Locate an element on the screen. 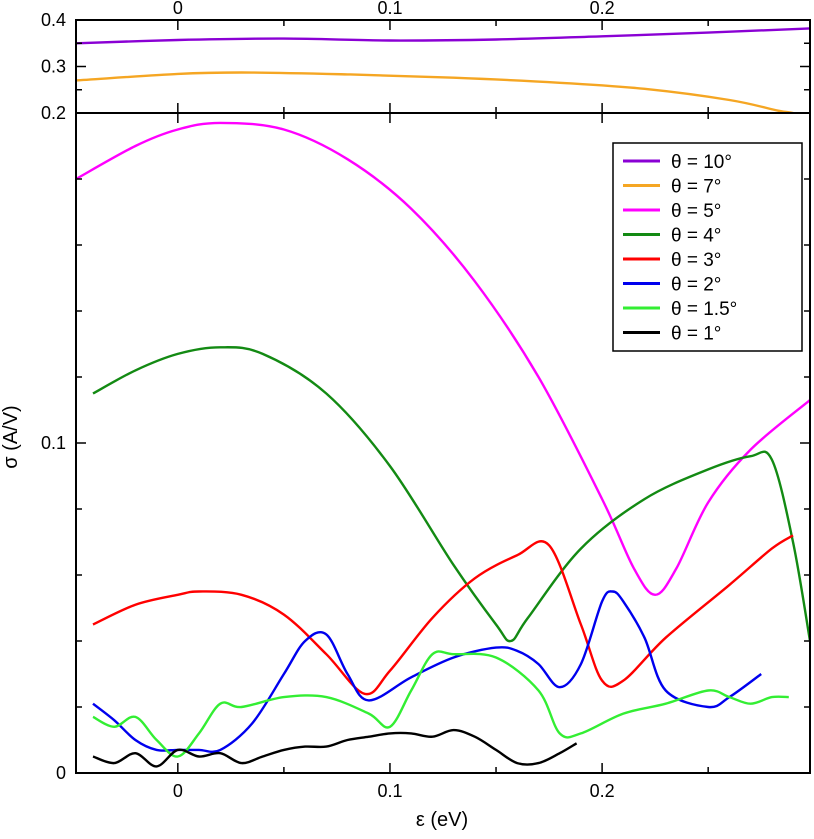  x-tick-label-top: 0.1 is located at coordinates (389, 9).